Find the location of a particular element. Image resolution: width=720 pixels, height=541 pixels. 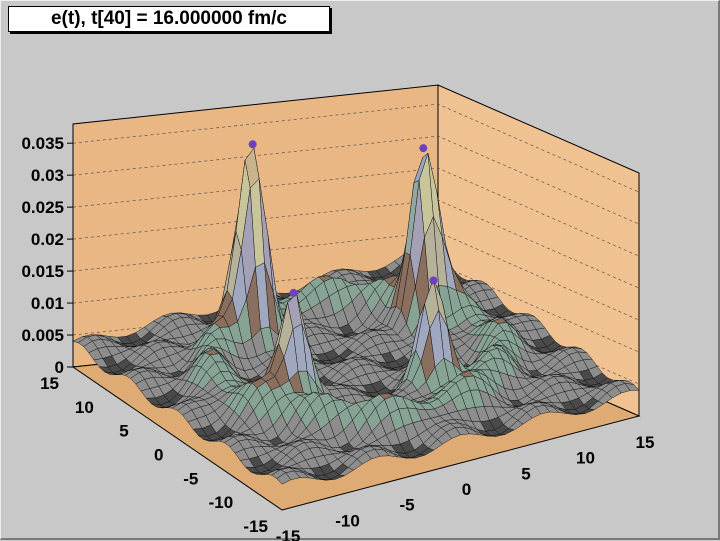

z-tick-label: 0.025 is located at coordinates (42, 207).